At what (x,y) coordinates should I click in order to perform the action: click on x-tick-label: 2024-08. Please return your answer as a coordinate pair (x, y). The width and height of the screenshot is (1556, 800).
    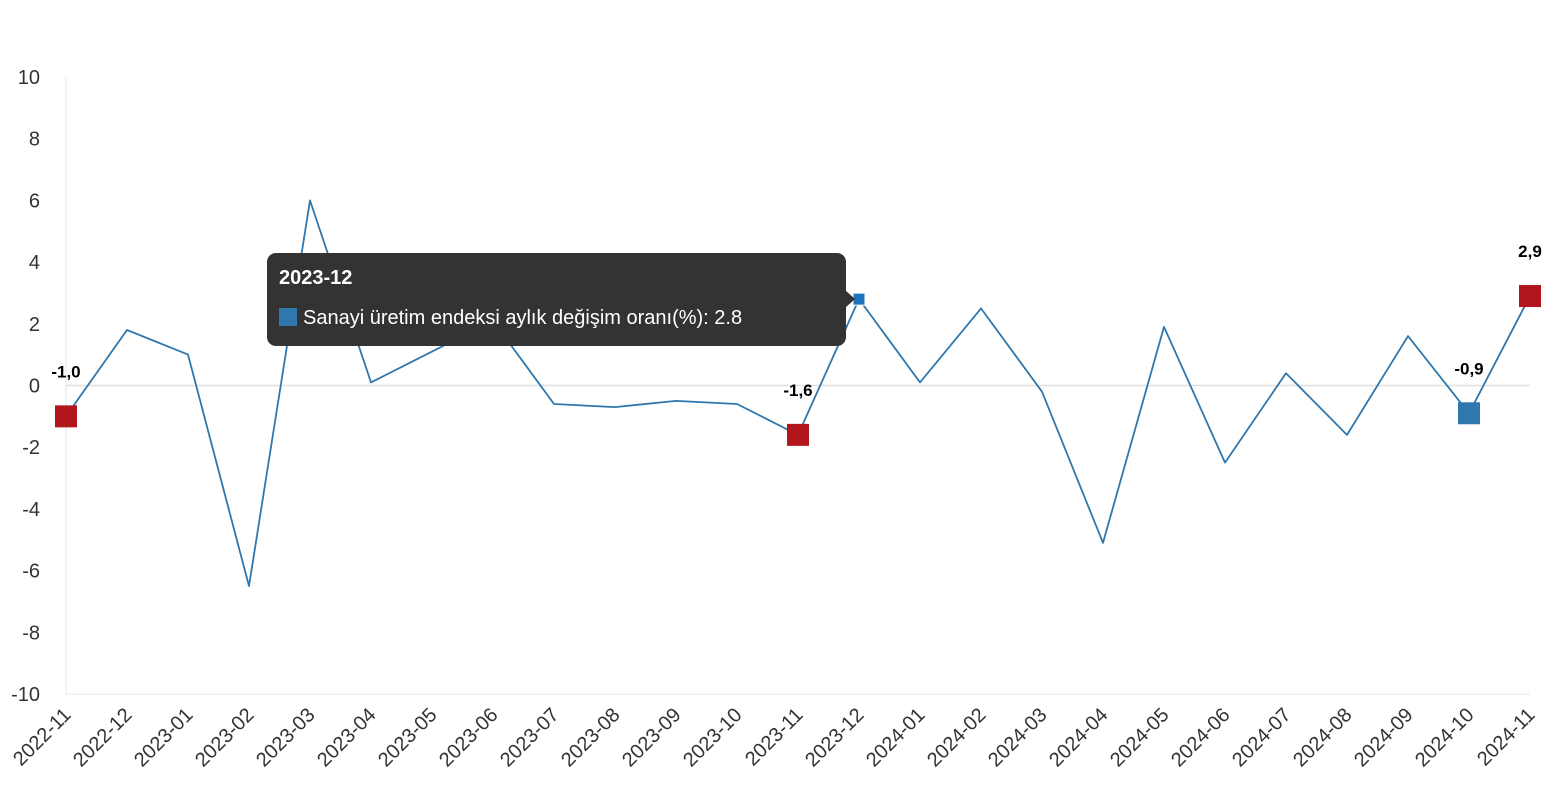
    Looking at the image, I should click on (1322, 737).